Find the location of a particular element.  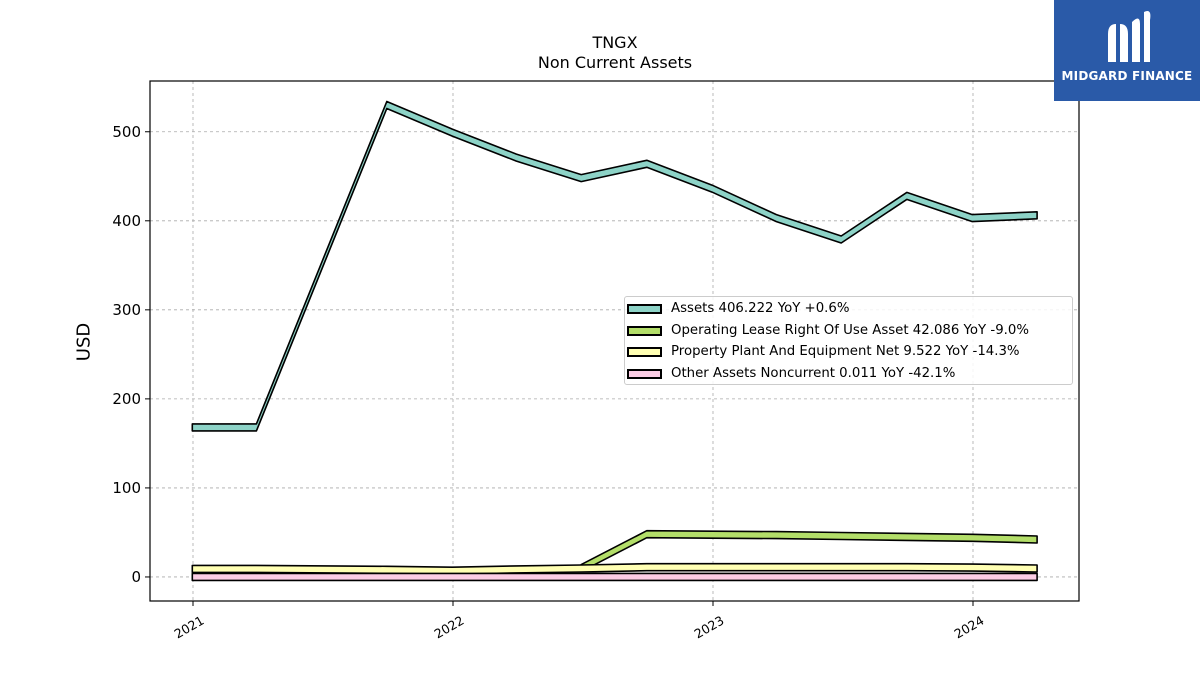

y-tick-label: 0 is located at coordinates (136, 577).